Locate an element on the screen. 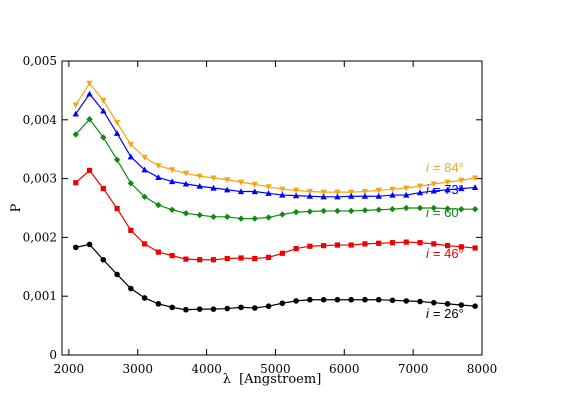 The image size is (572, 404). series-label: i = 73° is located at coordinates (445, 189).